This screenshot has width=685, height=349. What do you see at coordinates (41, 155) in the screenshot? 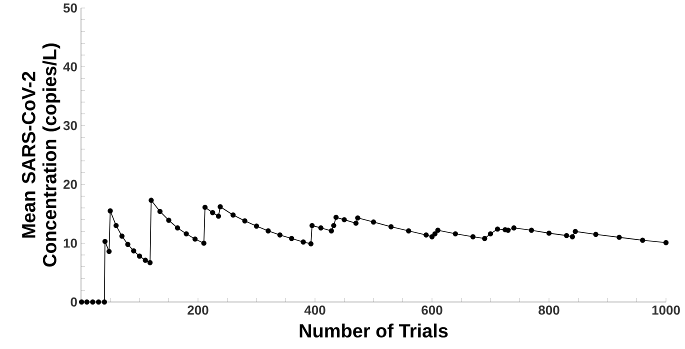
I see `y-axis-title: Mean SARS-CoV-2 Concentration (copies/L)` at bounding box center [41, 155].